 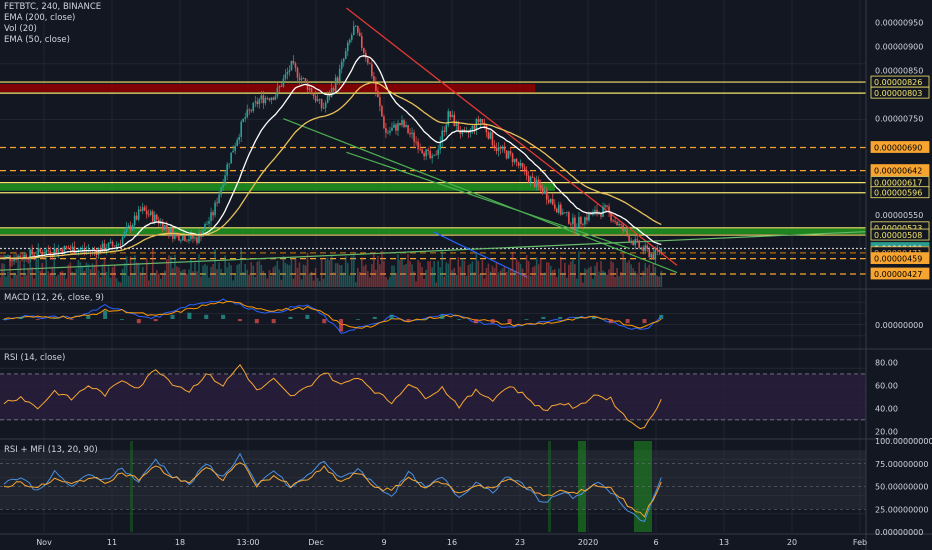 I want to click on price-tick-label: 0.00000950, so click(x=899, y=22).